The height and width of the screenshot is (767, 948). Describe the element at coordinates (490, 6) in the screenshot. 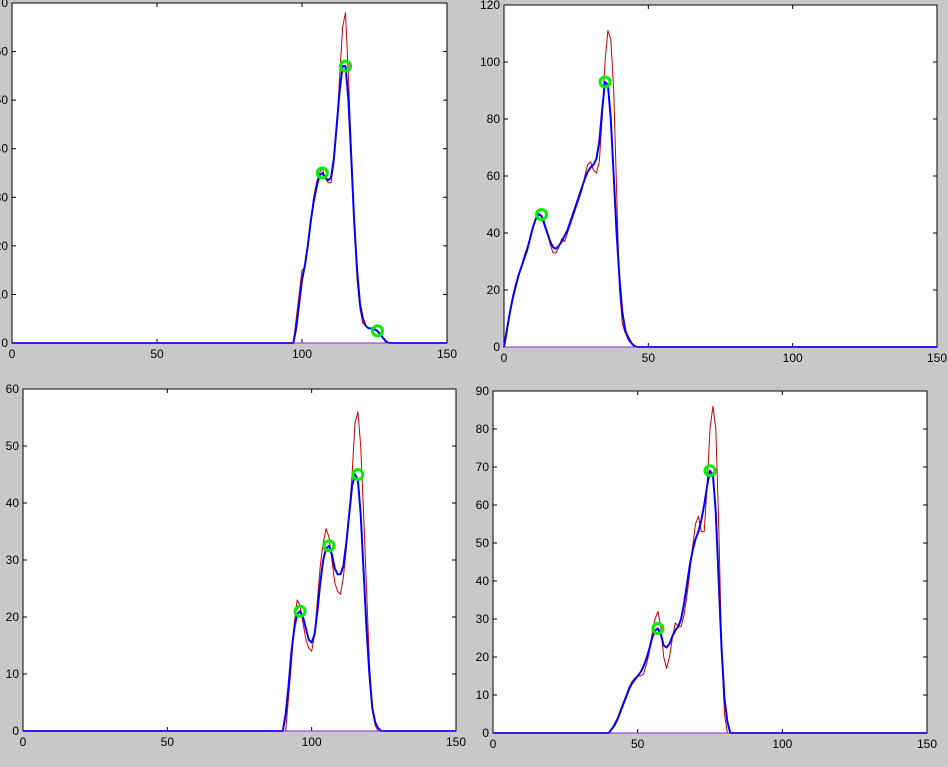

I see `y-tick-label: 120` at that location.